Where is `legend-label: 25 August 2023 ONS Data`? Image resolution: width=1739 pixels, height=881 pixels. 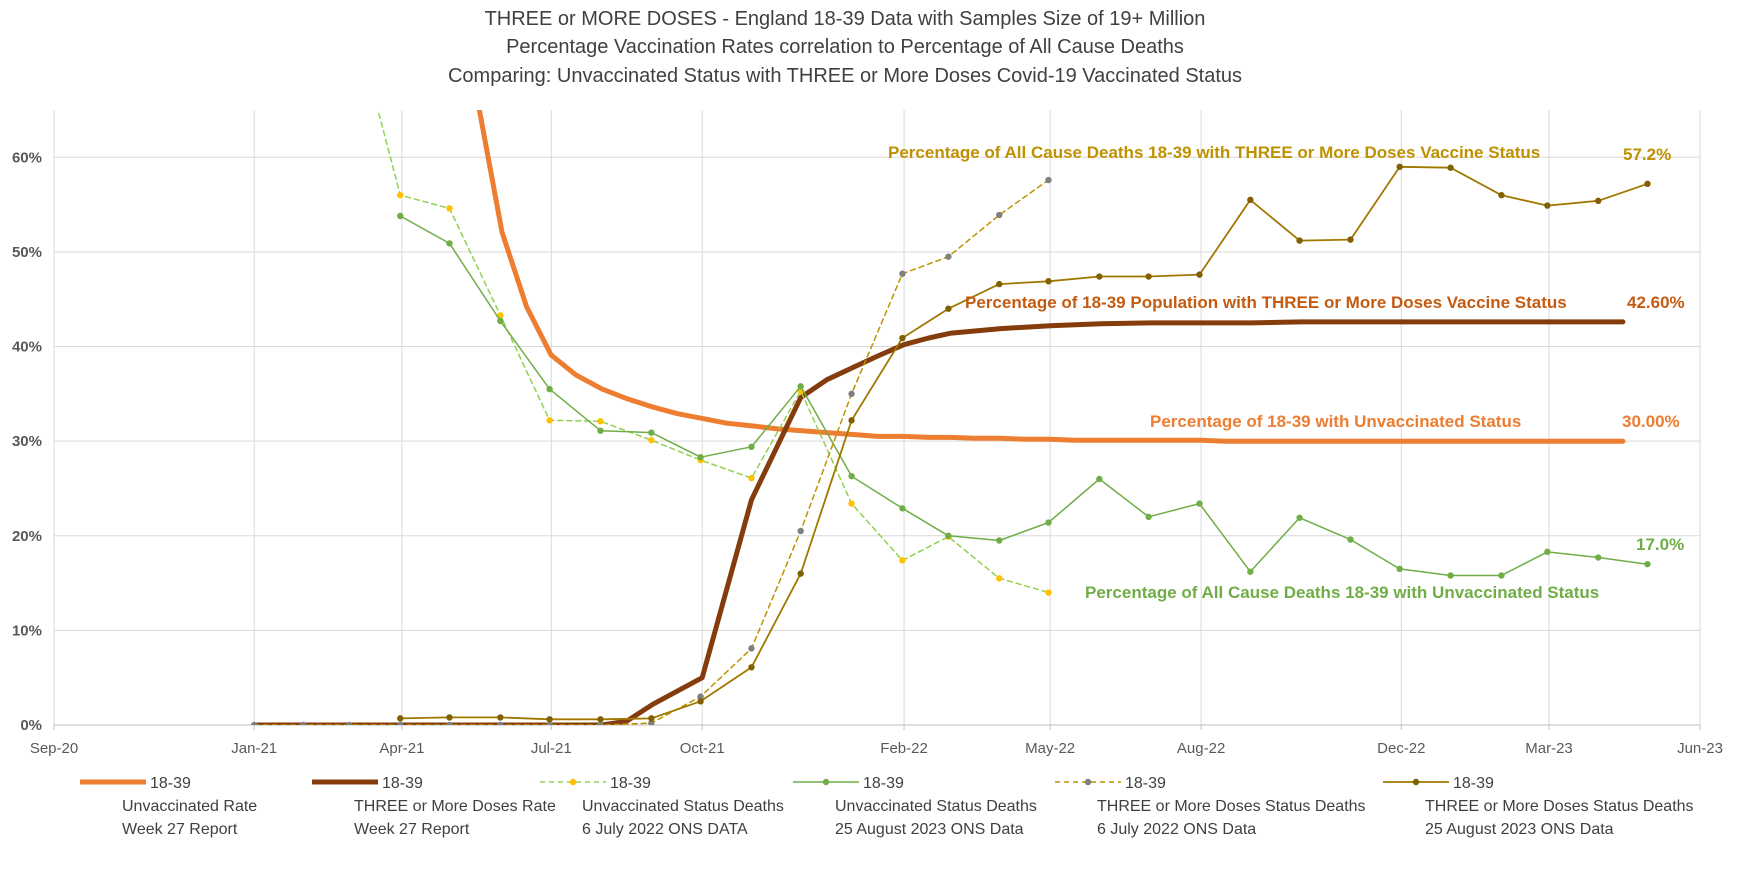 legend-label: 25 August 2023 ONS Data is located at coordinates (1519, 829).